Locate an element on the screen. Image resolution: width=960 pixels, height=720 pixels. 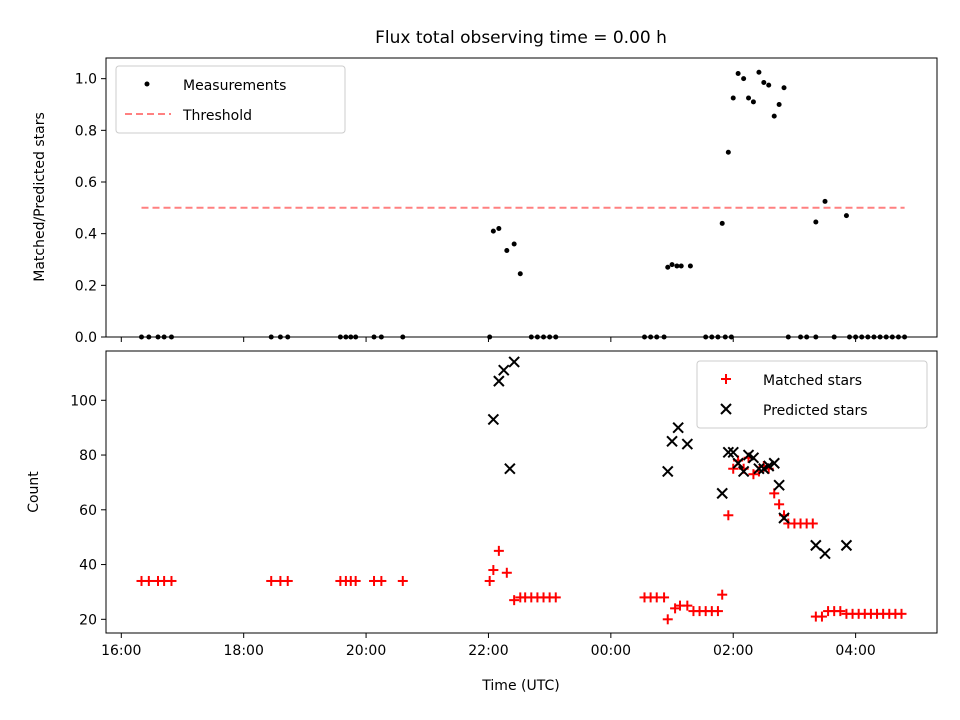
x-tick-label: 00:00 is located at coordinates (611, 651).